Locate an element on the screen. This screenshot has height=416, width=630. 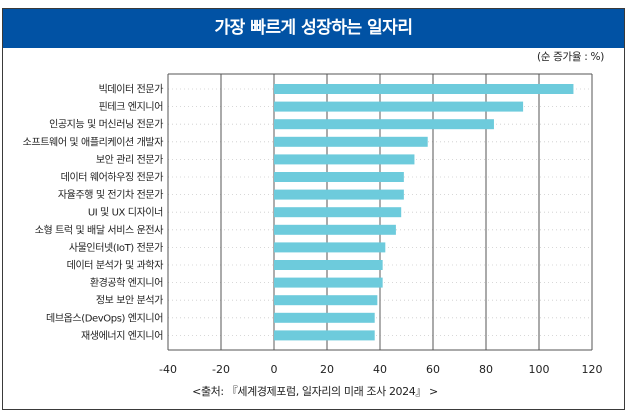
category-label: 데이터 분석가 및 과학자 is located at coordinates (115, 266).